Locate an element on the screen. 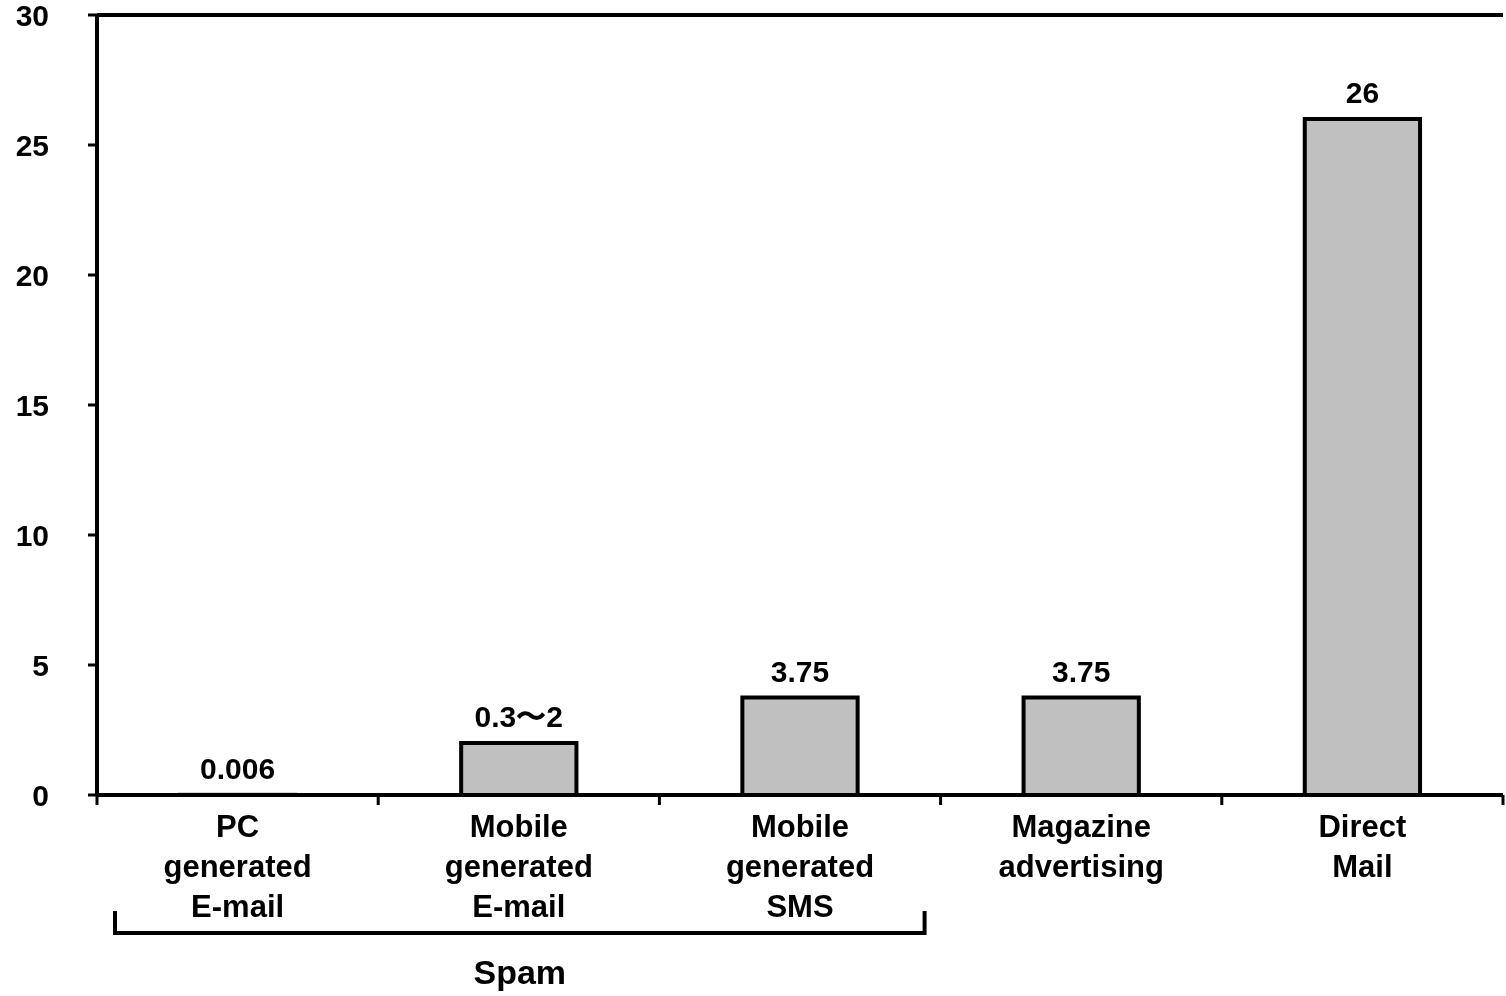 The width and height of the screenshot is (1506, 996). y-tick-label: 25 is located at coordinates (32, 145).